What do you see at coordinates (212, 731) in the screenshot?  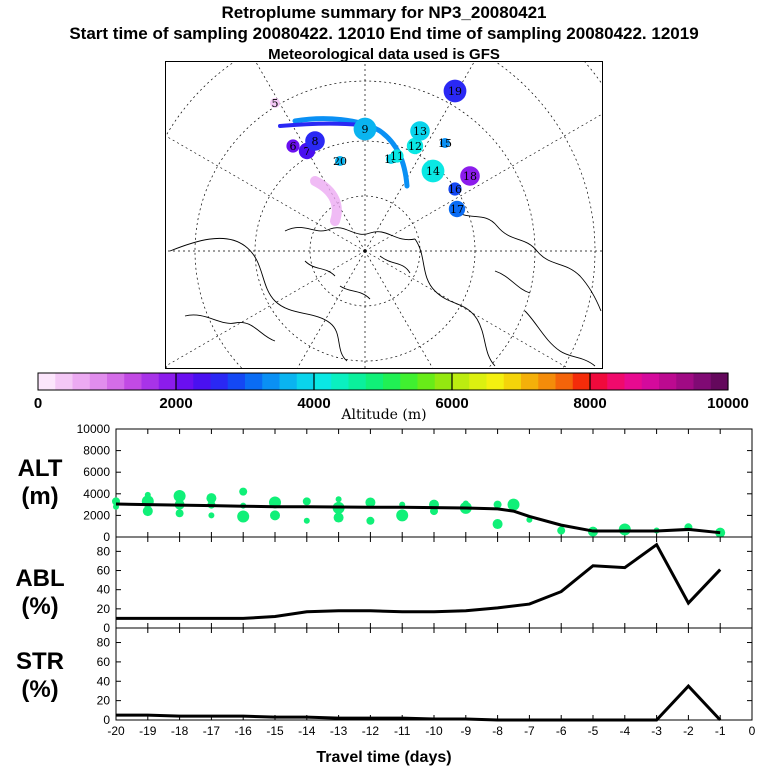 I see `x-tick-label: -17` at bounding box center [212, 731].